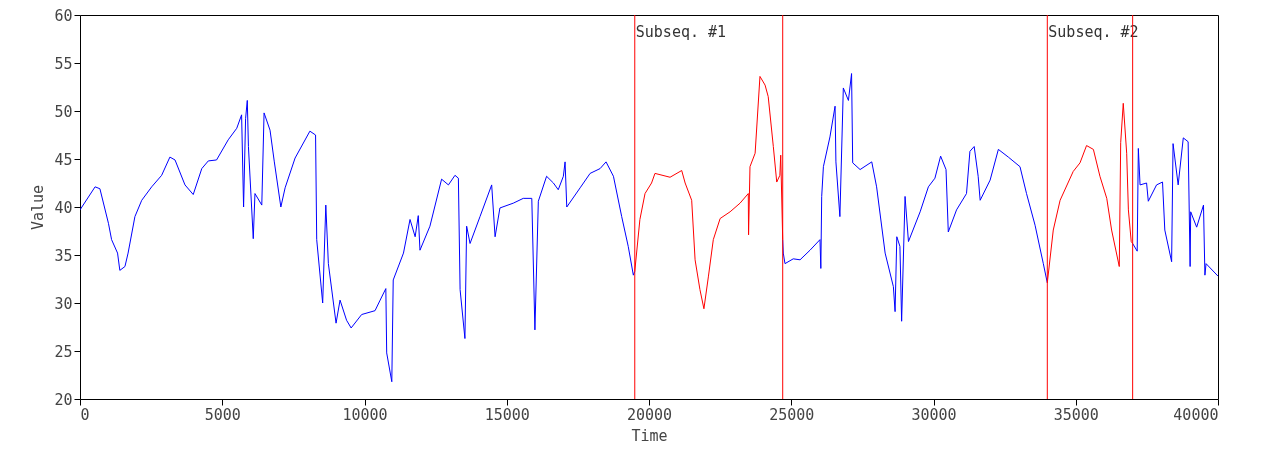  I want to click on x-tick-label: 30000, so click(934, 414).